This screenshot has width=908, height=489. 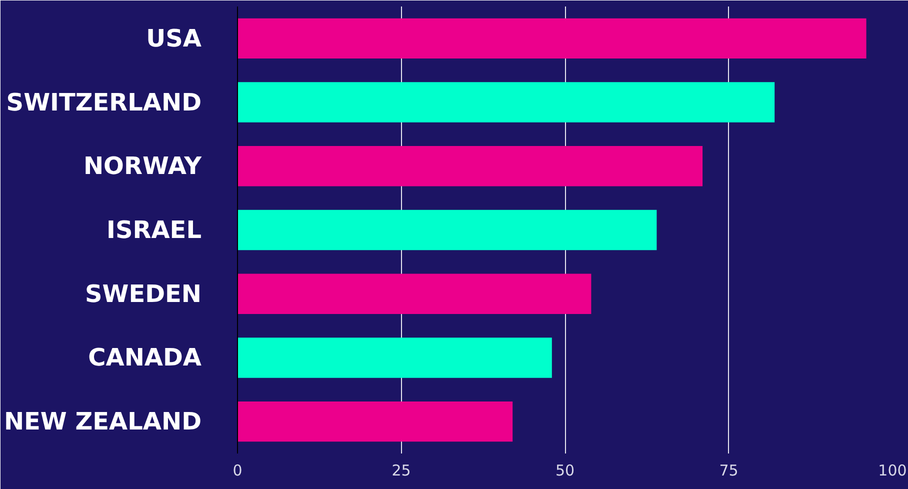 I want to click on y-tick-label: SWITZERLAND, so click(x=104, y=102).